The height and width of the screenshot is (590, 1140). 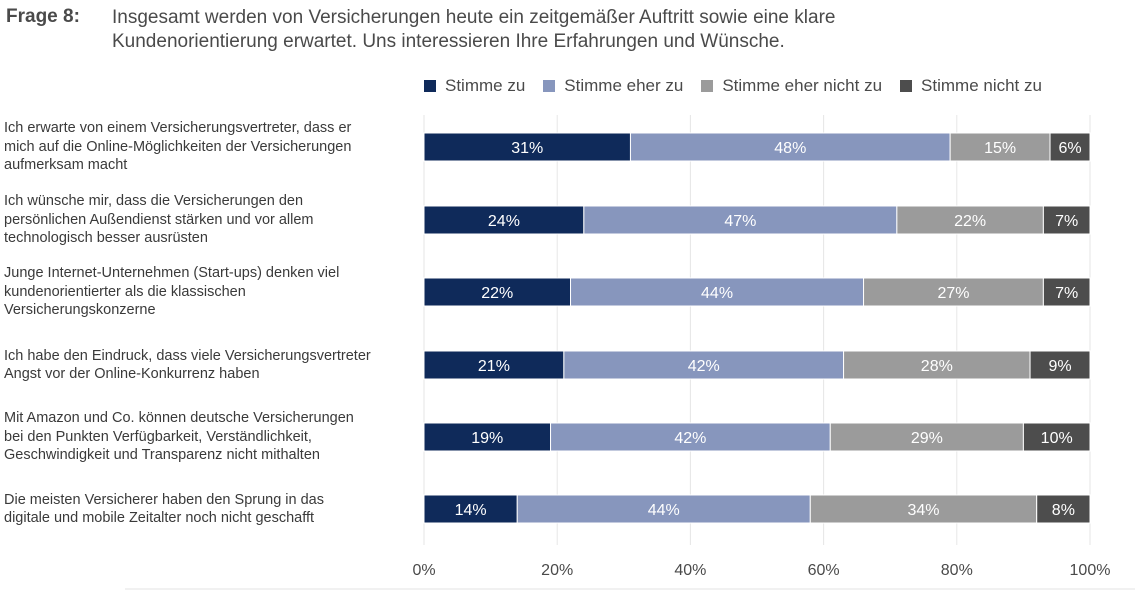 What do you see at coordinates (106, 238) in the screenshot?
I see `category-label-line: technologisch besser ausrüsten` at bounding box center [106, 238].